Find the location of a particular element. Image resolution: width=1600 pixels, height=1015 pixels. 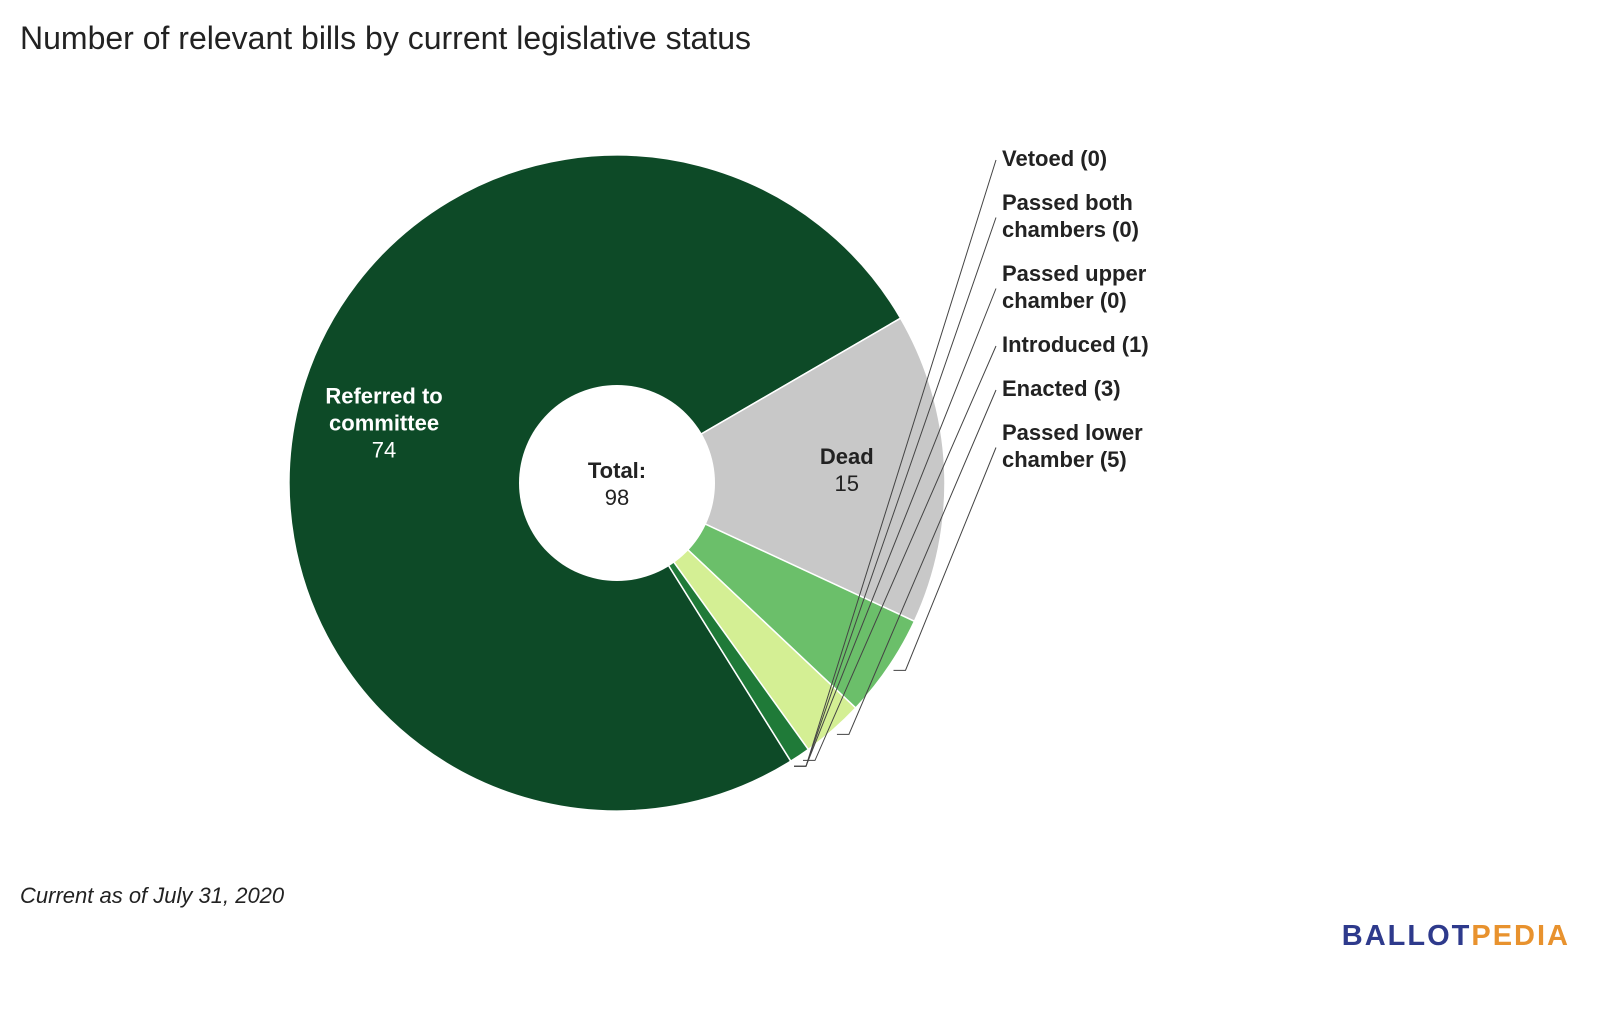

leader-line-passed-lower-chamber is located at coordinates (945, 559).